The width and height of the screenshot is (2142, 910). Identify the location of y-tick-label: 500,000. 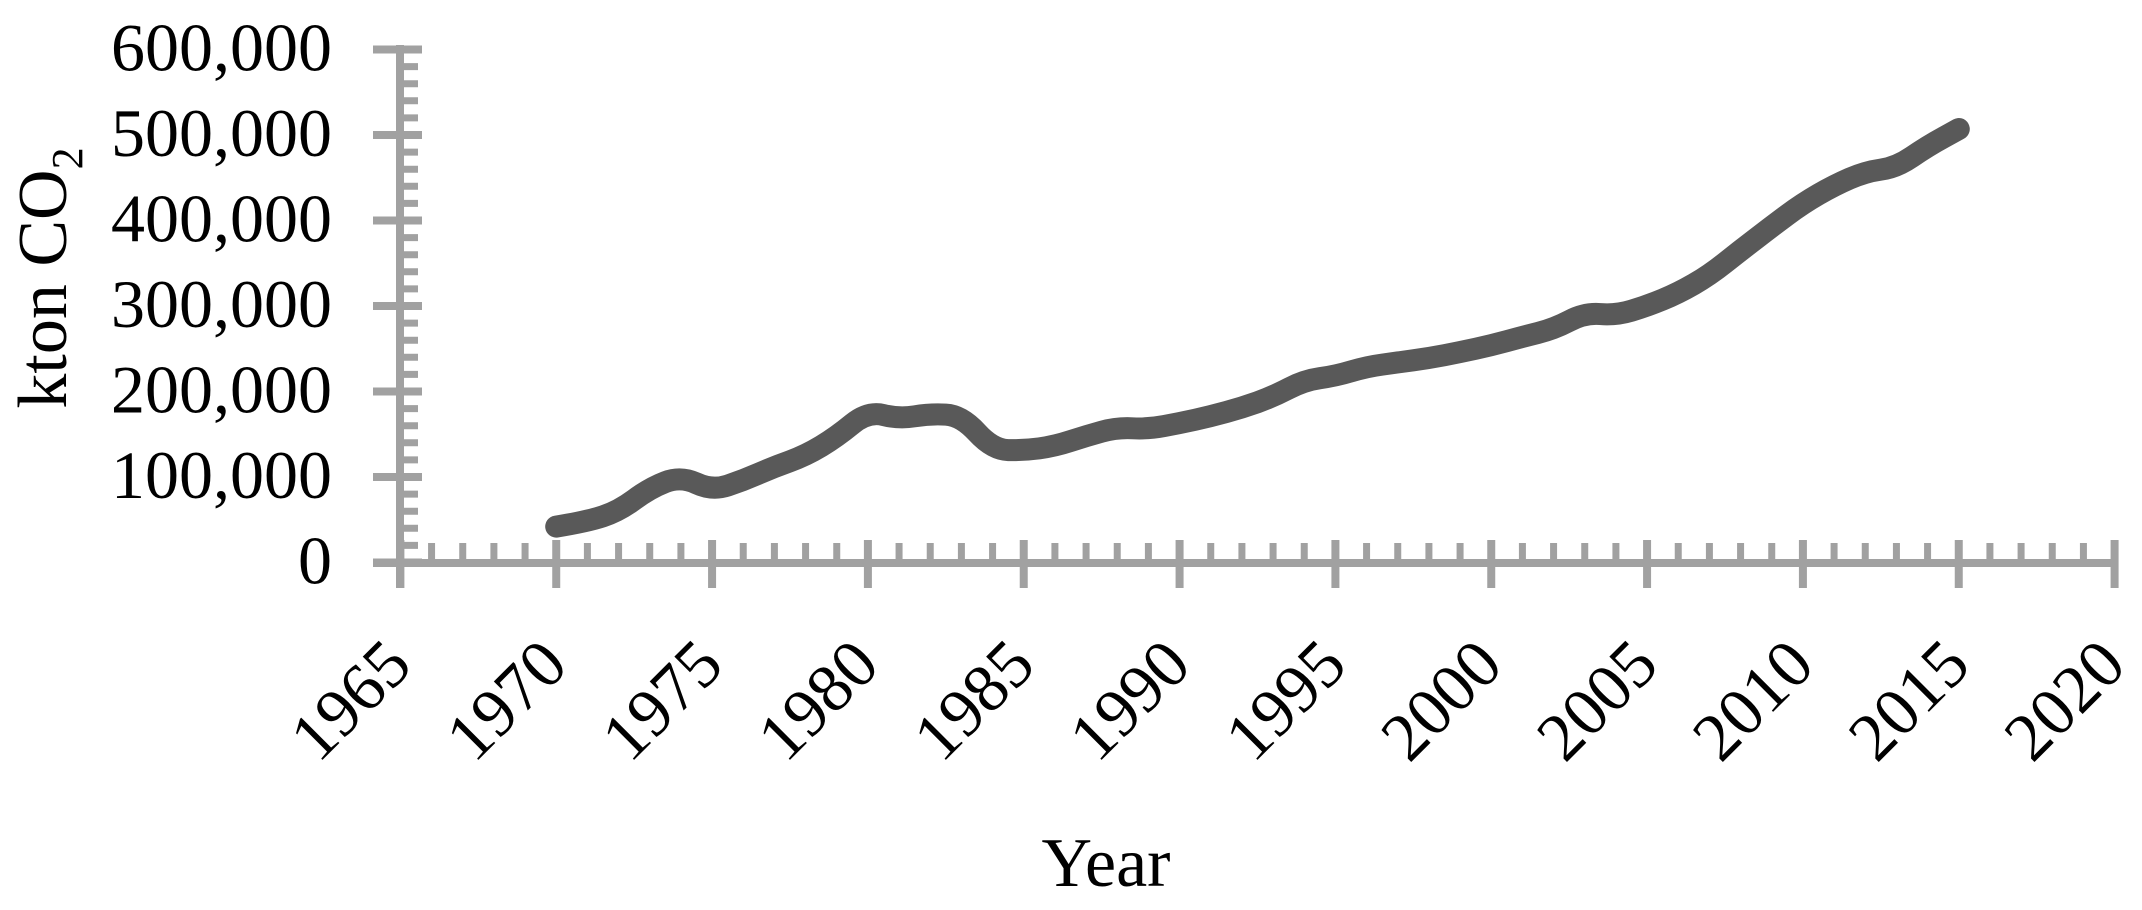
(221, 133).